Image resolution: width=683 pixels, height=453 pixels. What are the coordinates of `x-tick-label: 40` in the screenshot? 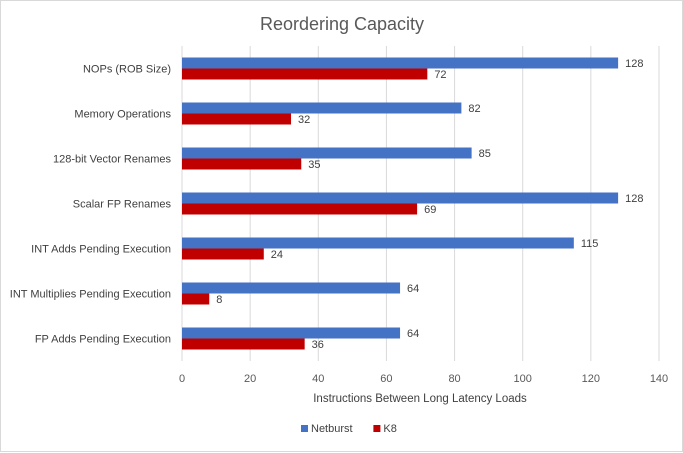 It's located at (318, 379).